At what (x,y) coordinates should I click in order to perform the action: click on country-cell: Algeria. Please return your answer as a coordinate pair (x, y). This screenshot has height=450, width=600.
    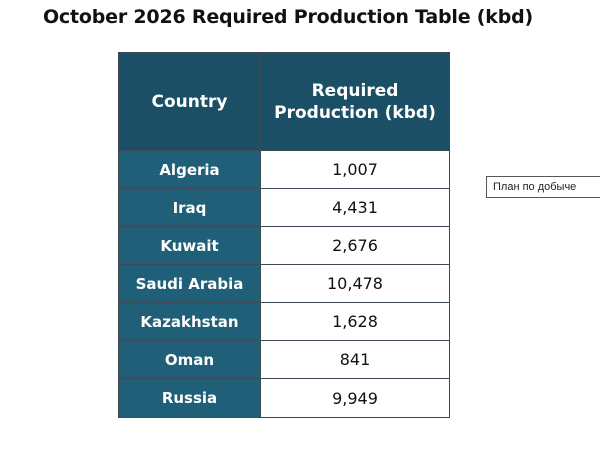
    Looking at the image, I should click on (190, 169).